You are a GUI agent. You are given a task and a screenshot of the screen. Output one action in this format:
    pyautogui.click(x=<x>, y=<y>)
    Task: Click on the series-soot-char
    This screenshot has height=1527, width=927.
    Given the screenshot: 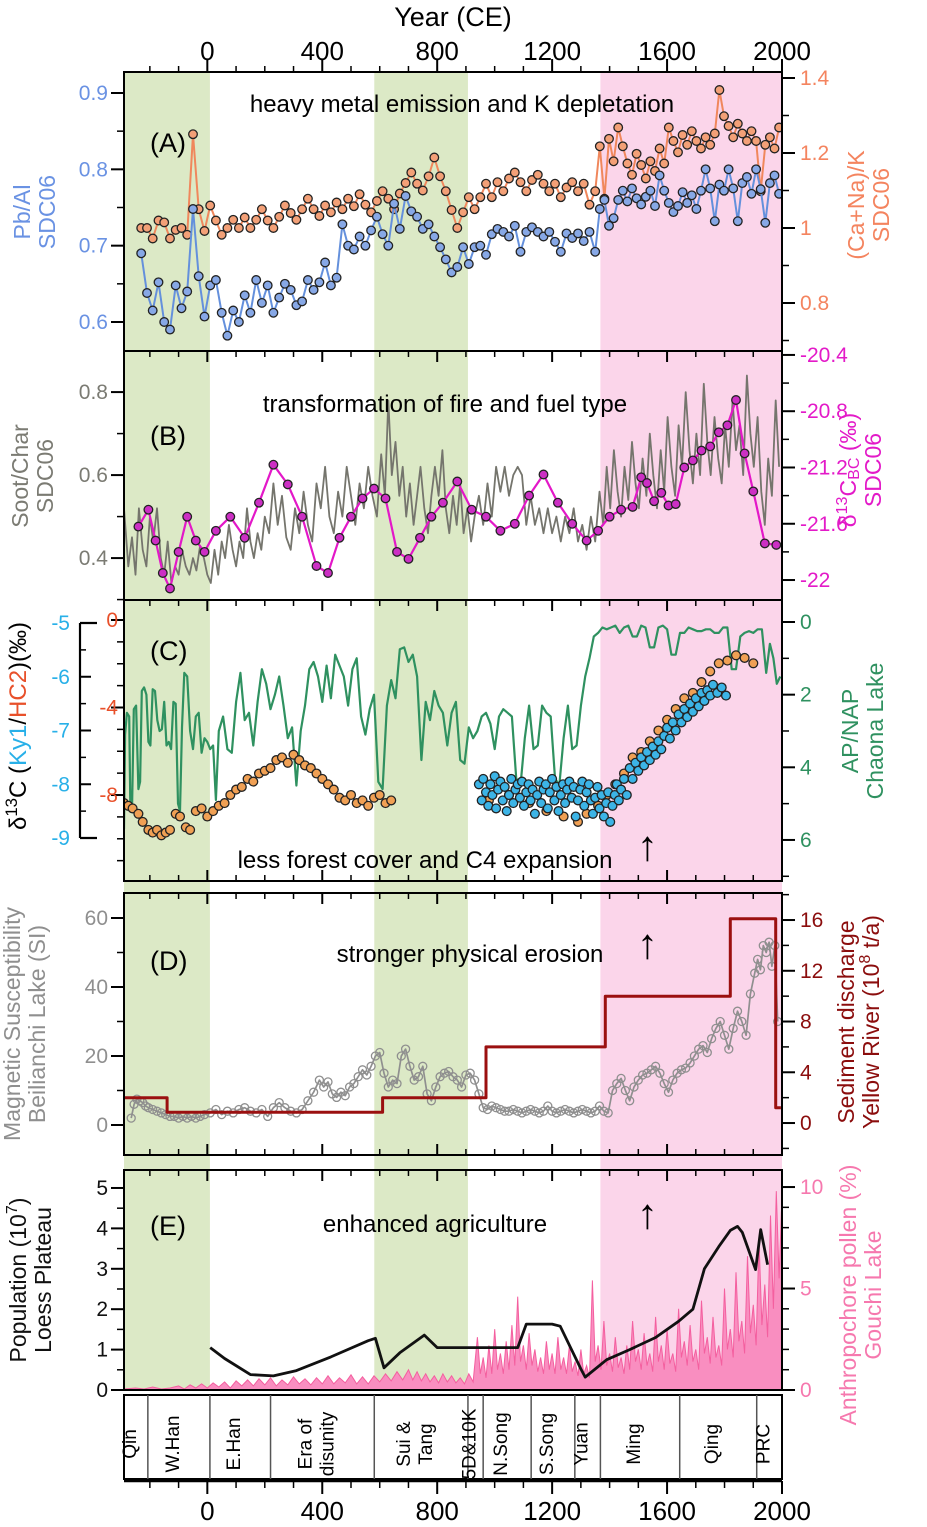 What is the action you would take?
    pyautogui.click(x=452, y=479)
    